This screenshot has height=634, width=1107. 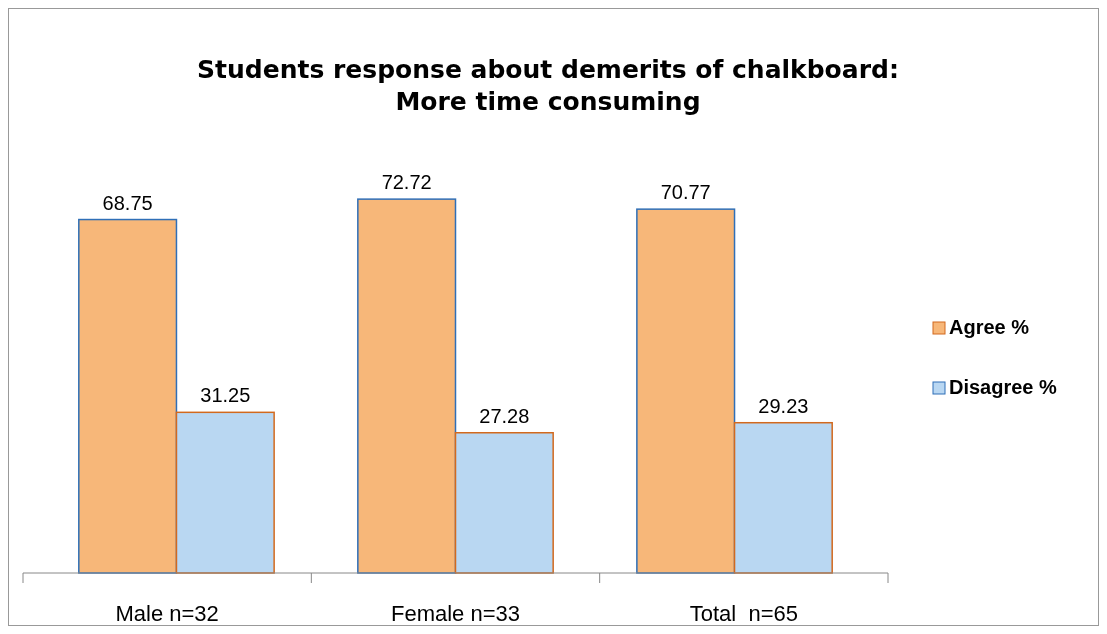 I want to click on data-label: 72.72, so click(x=406, y=182).